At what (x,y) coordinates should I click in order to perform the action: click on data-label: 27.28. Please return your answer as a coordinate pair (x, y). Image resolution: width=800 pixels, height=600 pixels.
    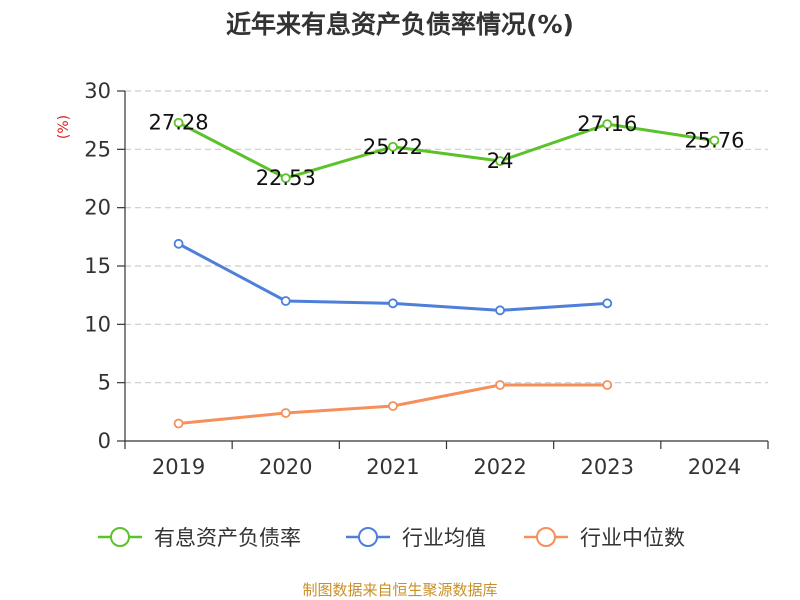
    Looking at the image, I should click on (179, 123).